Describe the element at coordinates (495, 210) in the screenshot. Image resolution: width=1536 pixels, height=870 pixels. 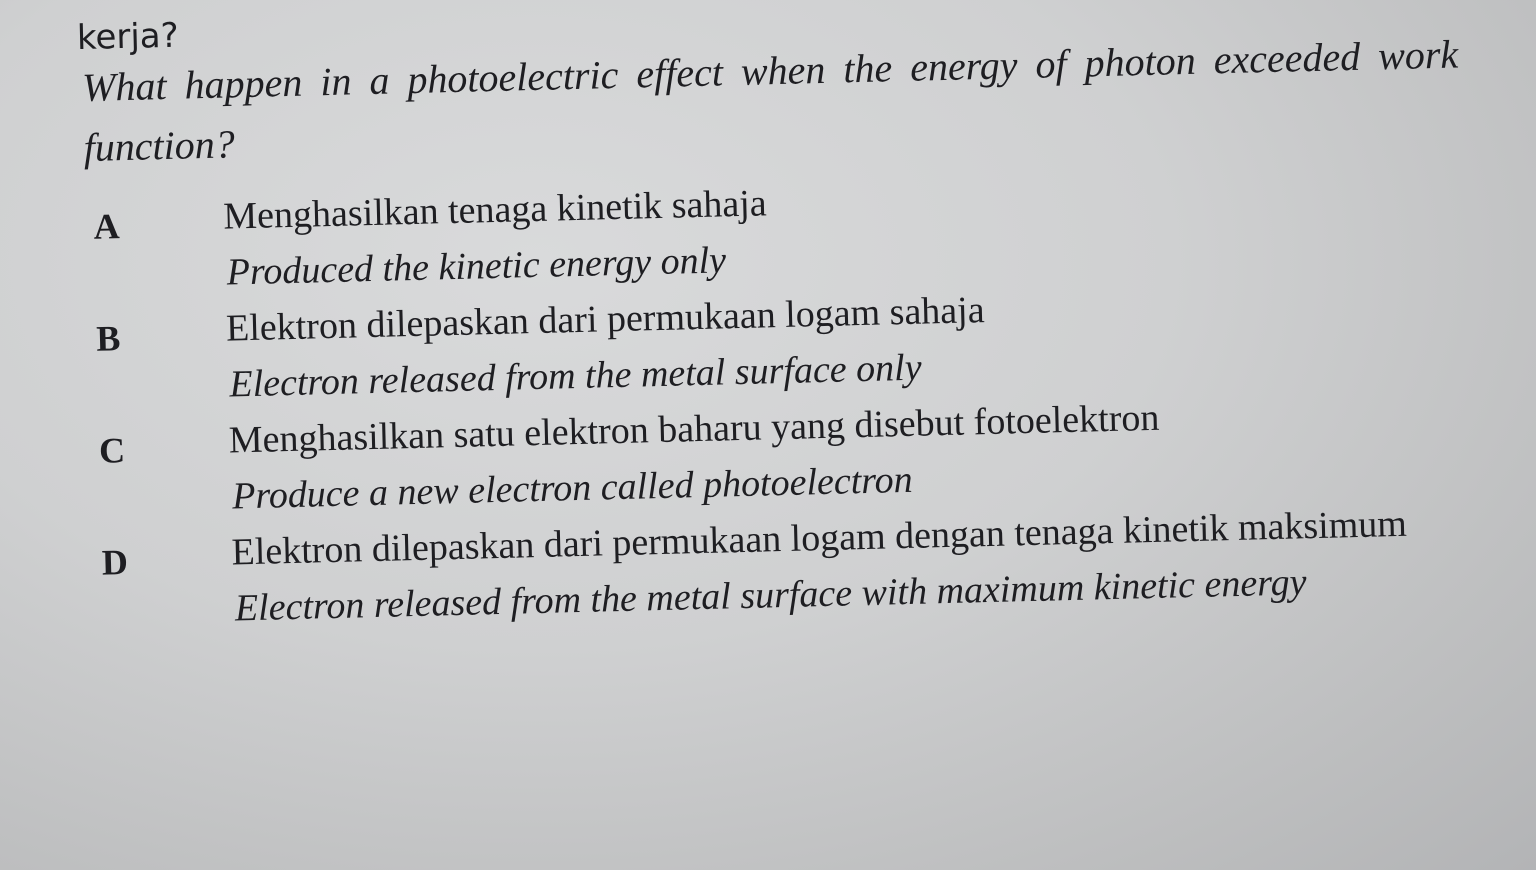
I see `option-malay: Menghasilkan tenaga kinetik sahaja` at that location.